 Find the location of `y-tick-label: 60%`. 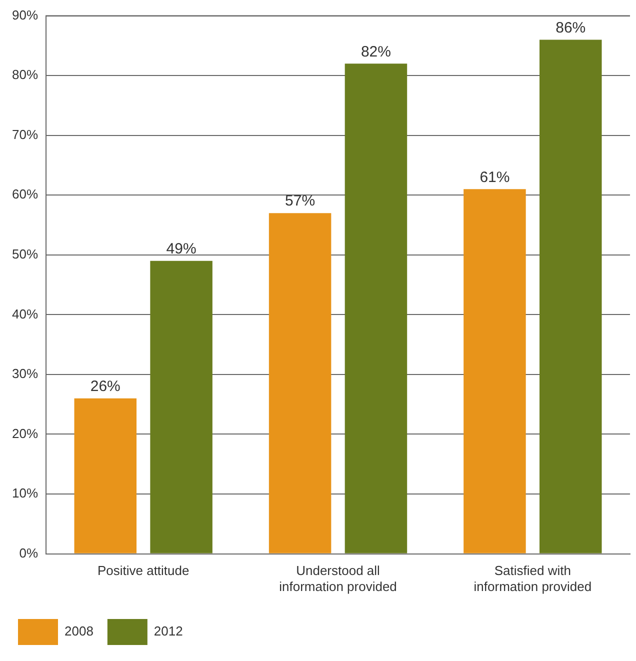

y-tick-label: 60% is located at coordinates (25, 194).